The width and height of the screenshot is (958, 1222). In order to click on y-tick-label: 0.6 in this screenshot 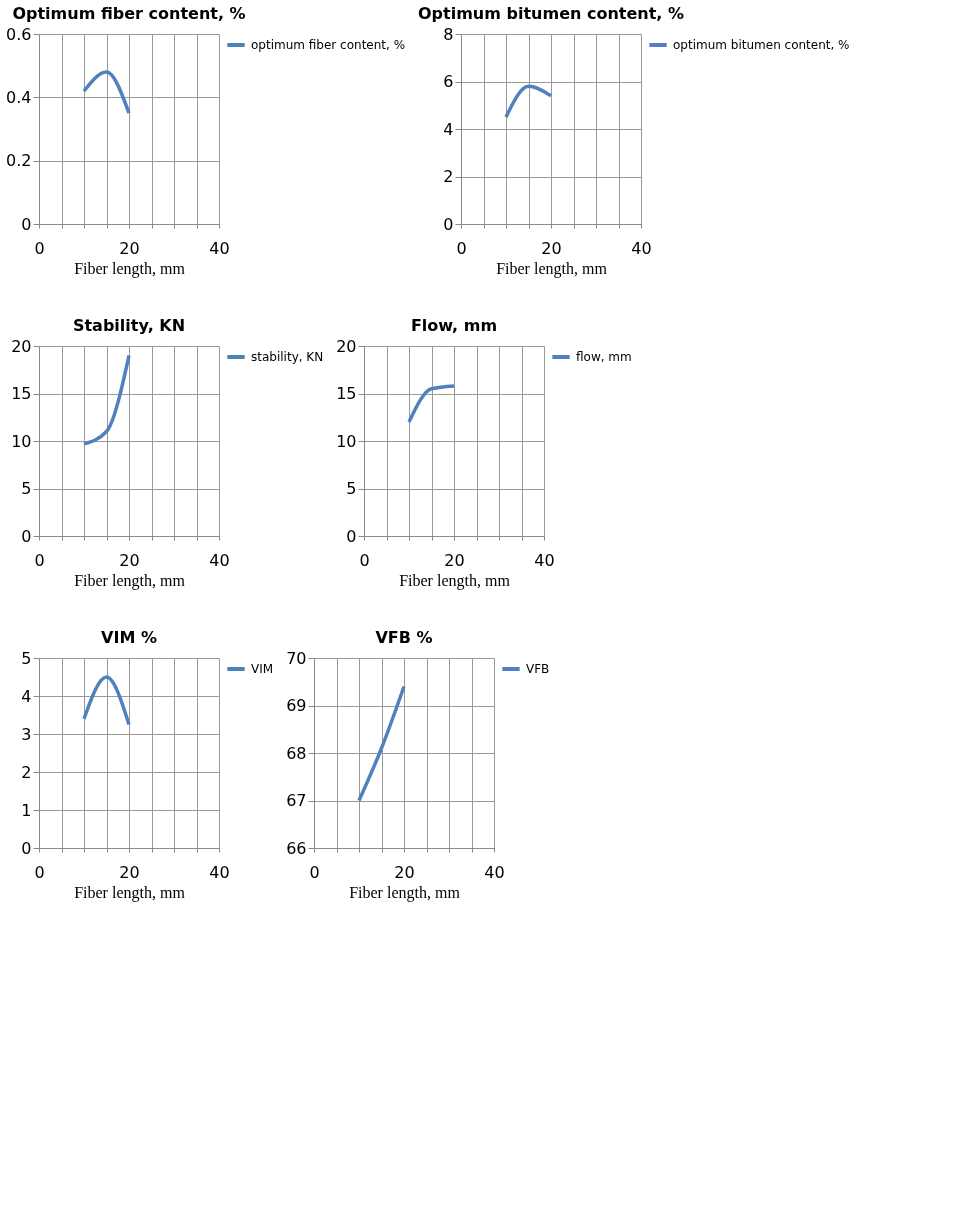, I will do `click(19, 34)`.